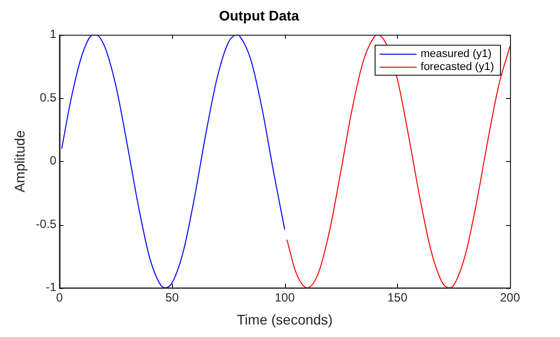  Describe the element at coordinates (19, 161) in the screenshot. I see `y-axis-title: Amplitude` at that location.